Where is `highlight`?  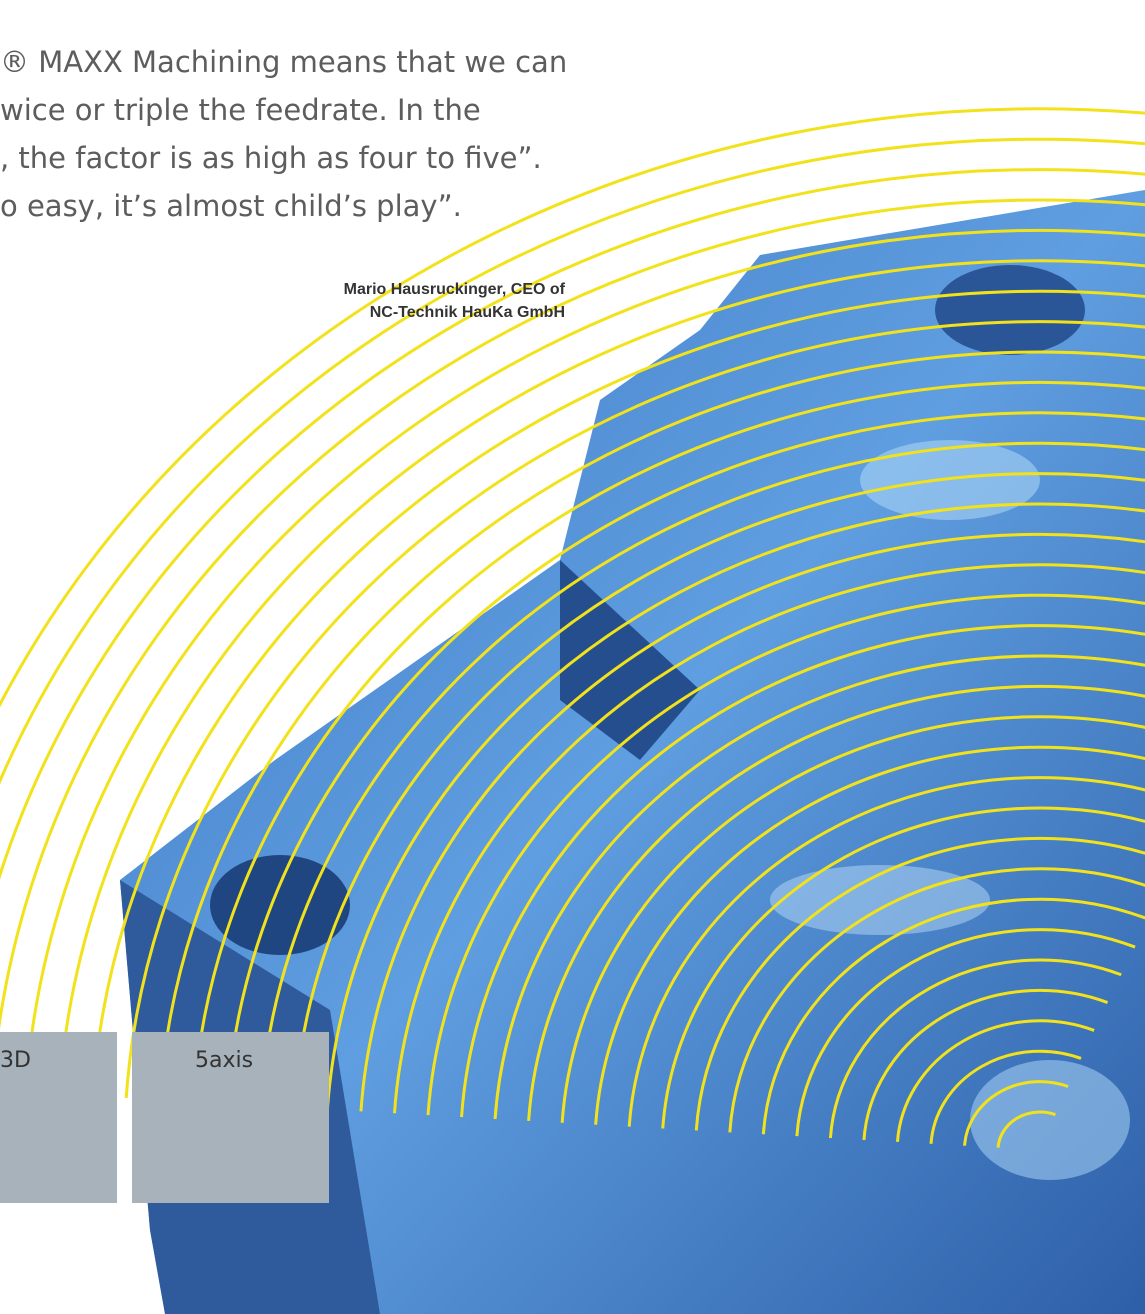 highlight is located at coordinates (1050, 1120).